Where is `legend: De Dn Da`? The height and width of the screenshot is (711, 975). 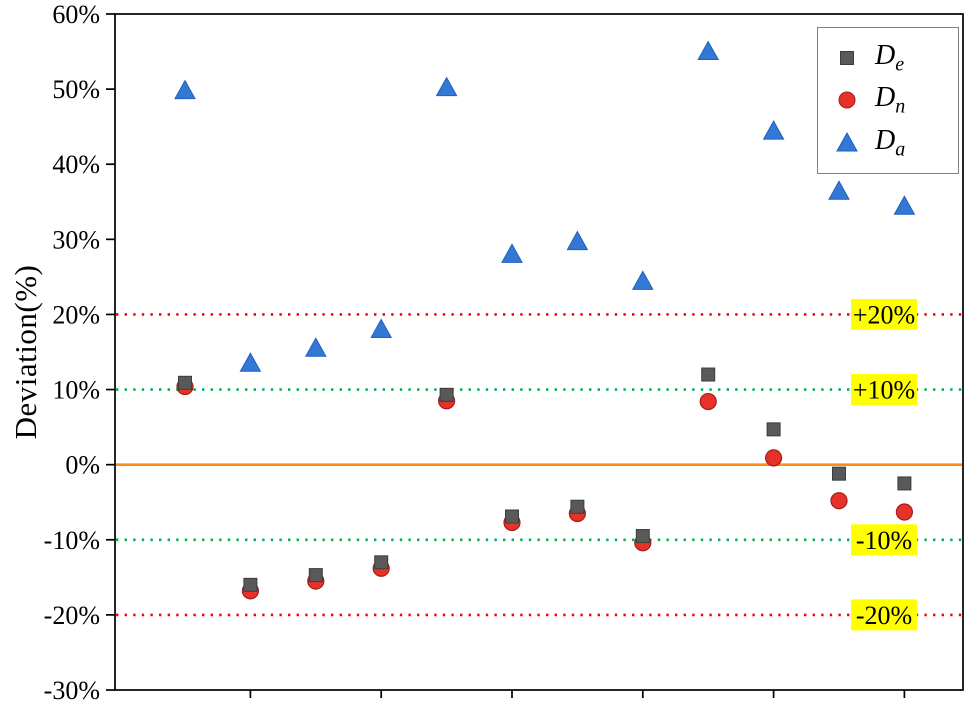 legend: De Dn Da is located at coordinates (888, 100).